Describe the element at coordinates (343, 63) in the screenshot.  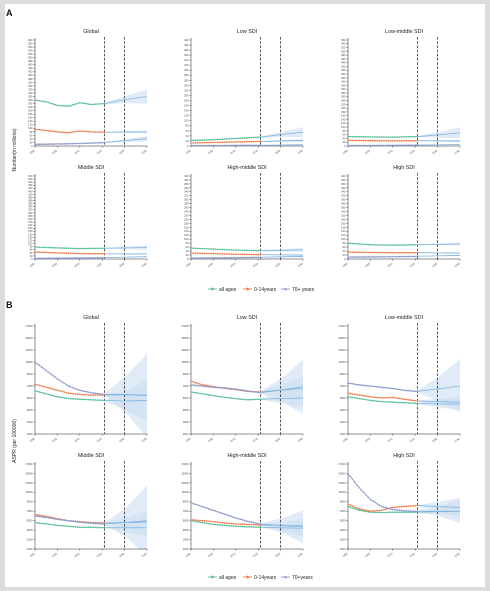
I see `y-tick-label: 440` at that location.